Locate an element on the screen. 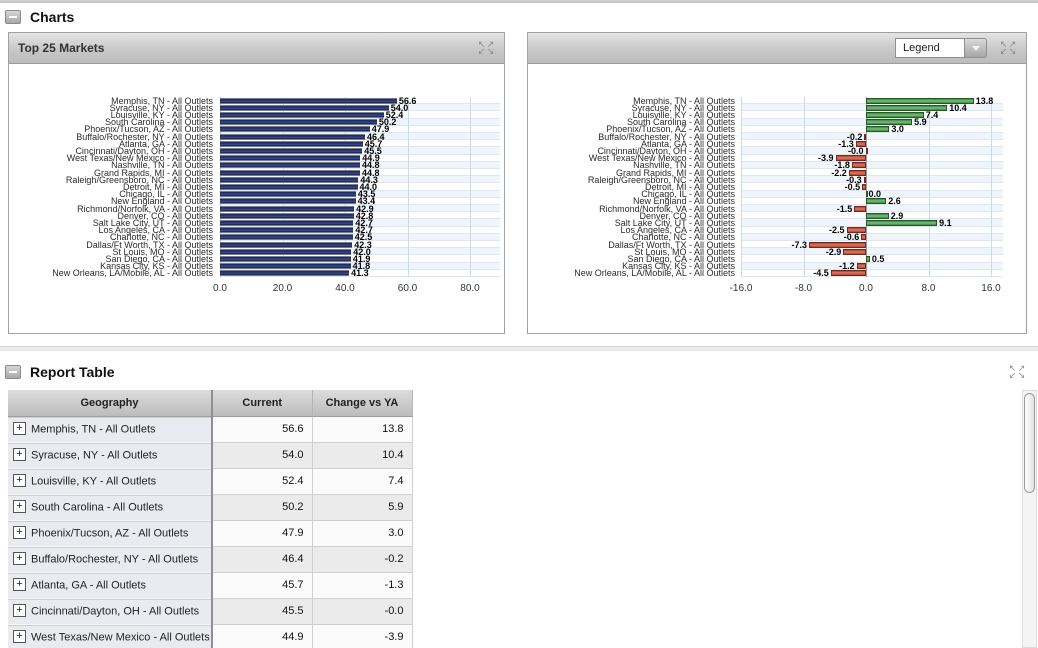  change-vs-ya-value-cell: 5.9 is located at coordinates (362, 507).